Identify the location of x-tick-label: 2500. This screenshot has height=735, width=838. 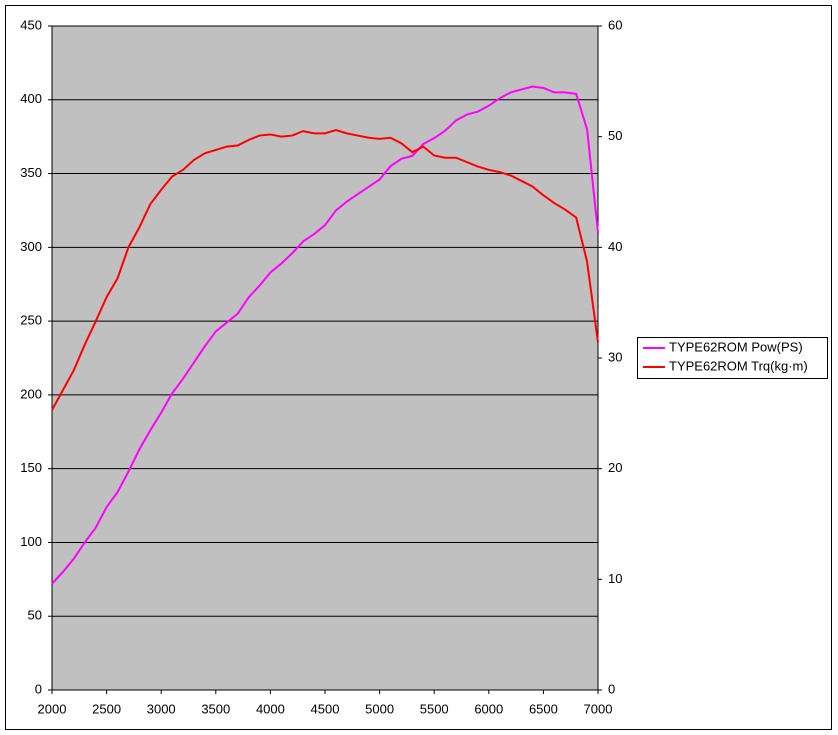
(106, 708).